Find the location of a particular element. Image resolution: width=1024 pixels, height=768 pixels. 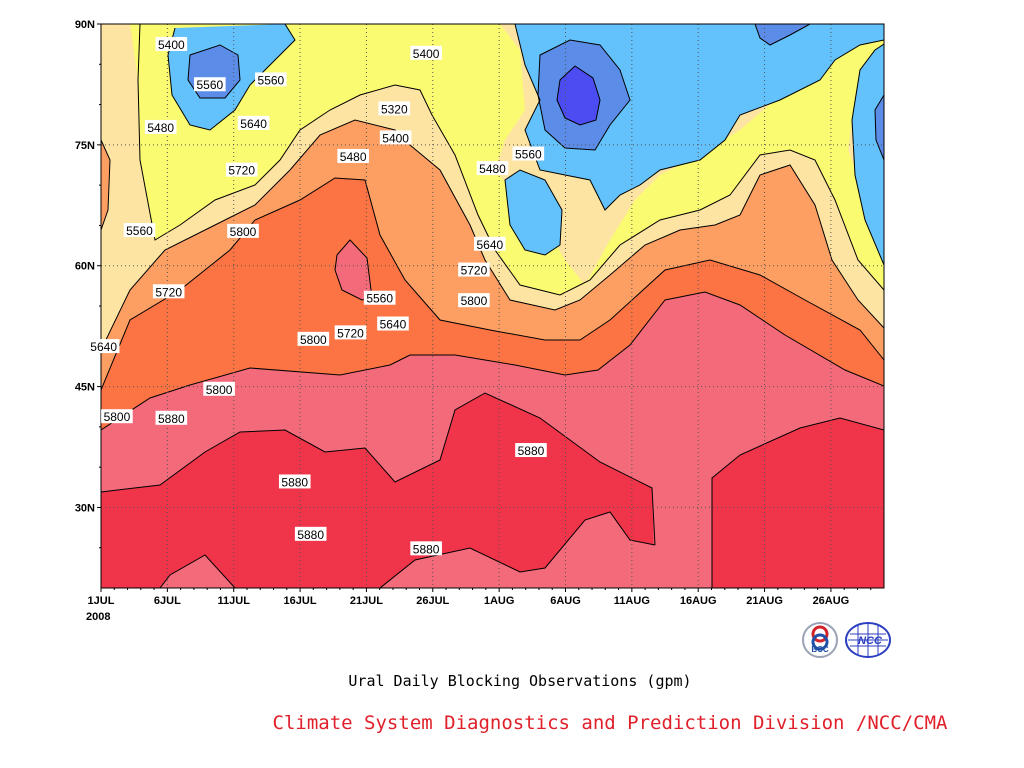

contour-line-5400-right is located at coordinates (879, 127).